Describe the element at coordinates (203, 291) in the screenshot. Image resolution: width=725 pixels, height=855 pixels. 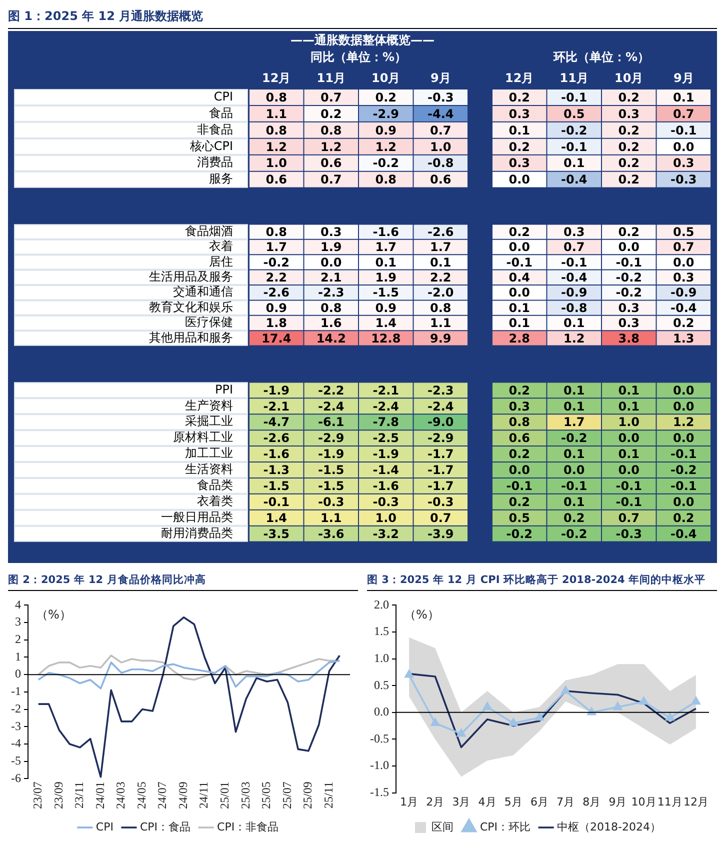
I see `y-tick-label: 交通和通信` at that location.